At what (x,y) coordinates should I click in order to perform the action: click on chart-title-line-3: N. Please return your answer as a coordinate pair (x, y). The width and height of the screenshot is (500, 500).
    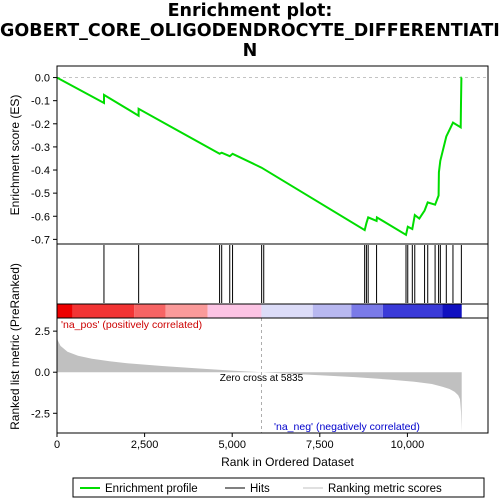
    Looking at the image, I should click on (250, 51).